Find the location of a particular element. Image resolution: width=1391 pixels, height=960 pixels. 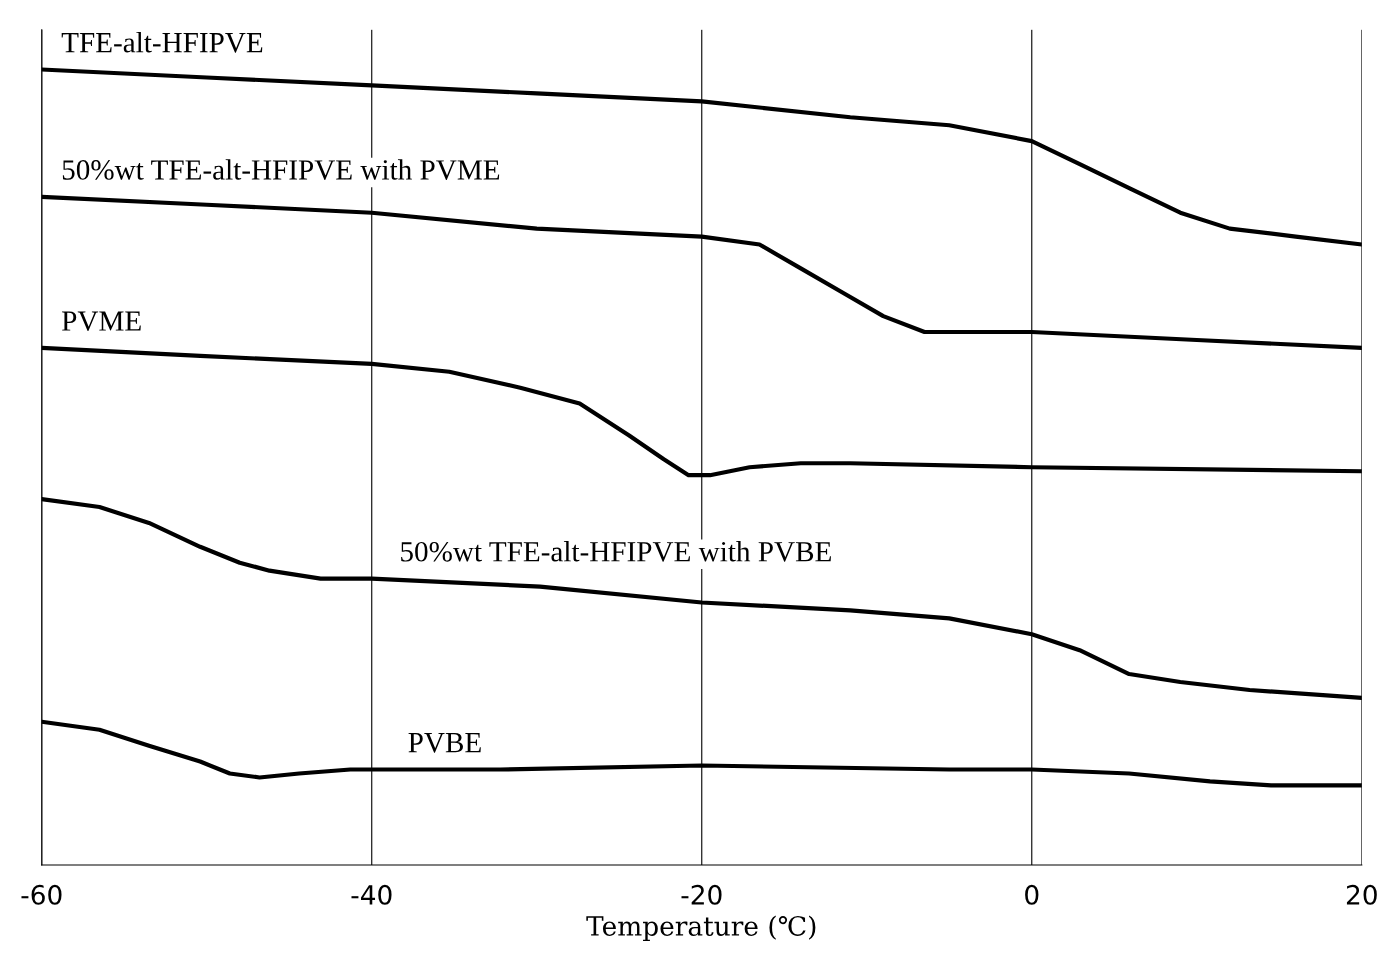

annotation: TFE-alt-HFIPVE is located at coordinates (162, 42).